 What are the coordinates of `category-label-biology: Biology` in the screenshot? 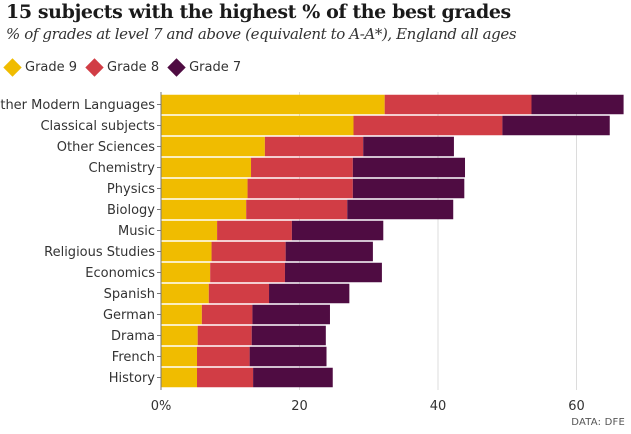 It's located at (131, 210).